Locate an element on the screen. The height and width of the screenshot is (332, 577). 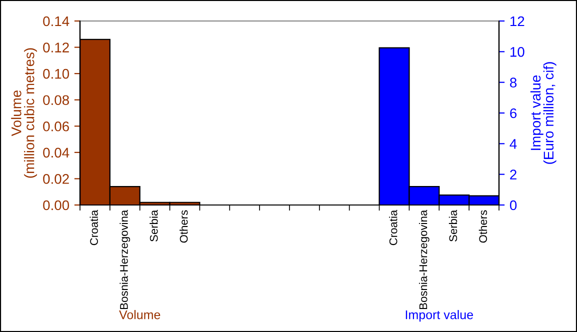
y-tick-label: 0.02 is located at coordinates (56, 179).